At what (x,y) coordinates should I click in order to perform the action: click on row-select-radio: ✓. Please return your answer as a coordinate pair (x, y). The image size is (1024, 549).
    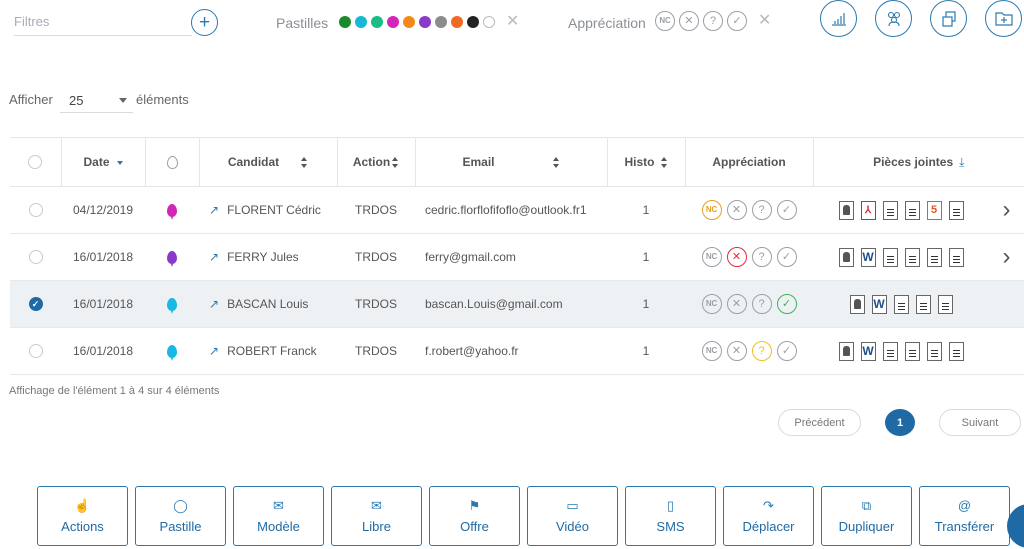
    Looking at the image, I should click on (35, 304).